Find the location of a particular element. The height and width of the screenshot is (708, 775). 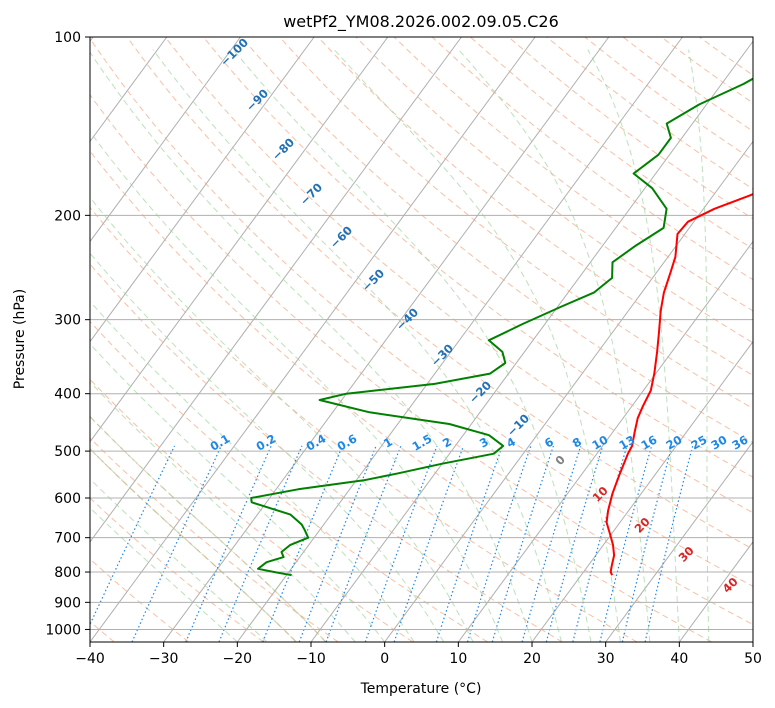

dry-adiabat-label: −30 is located at coordinates (442, 355).